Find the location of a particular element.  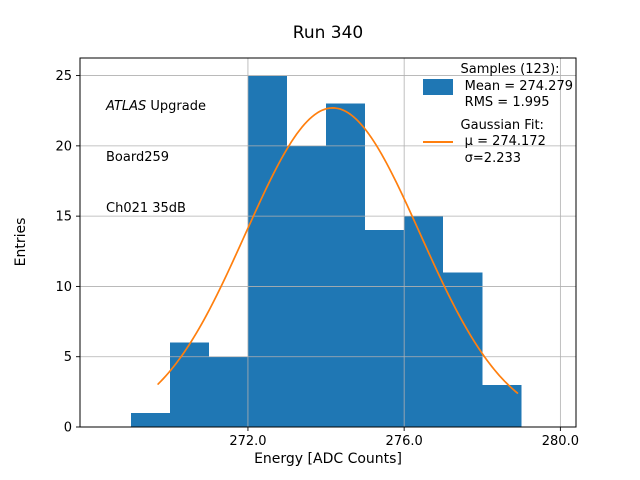

x-tick-label: 276.0 is located at coordinates (404, 441).